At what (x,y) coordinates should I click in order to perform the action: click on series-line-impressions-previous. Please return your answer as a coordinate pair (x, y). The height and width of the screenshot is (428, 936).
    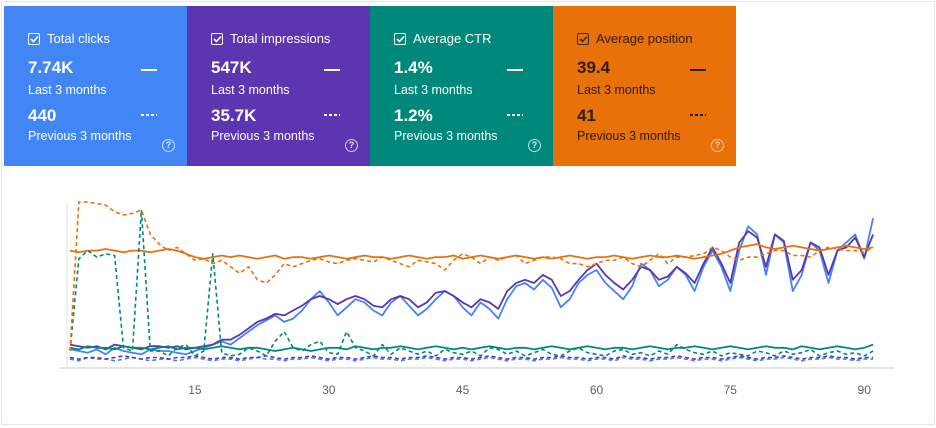
    Looking at the image, I should click on (471, 357).